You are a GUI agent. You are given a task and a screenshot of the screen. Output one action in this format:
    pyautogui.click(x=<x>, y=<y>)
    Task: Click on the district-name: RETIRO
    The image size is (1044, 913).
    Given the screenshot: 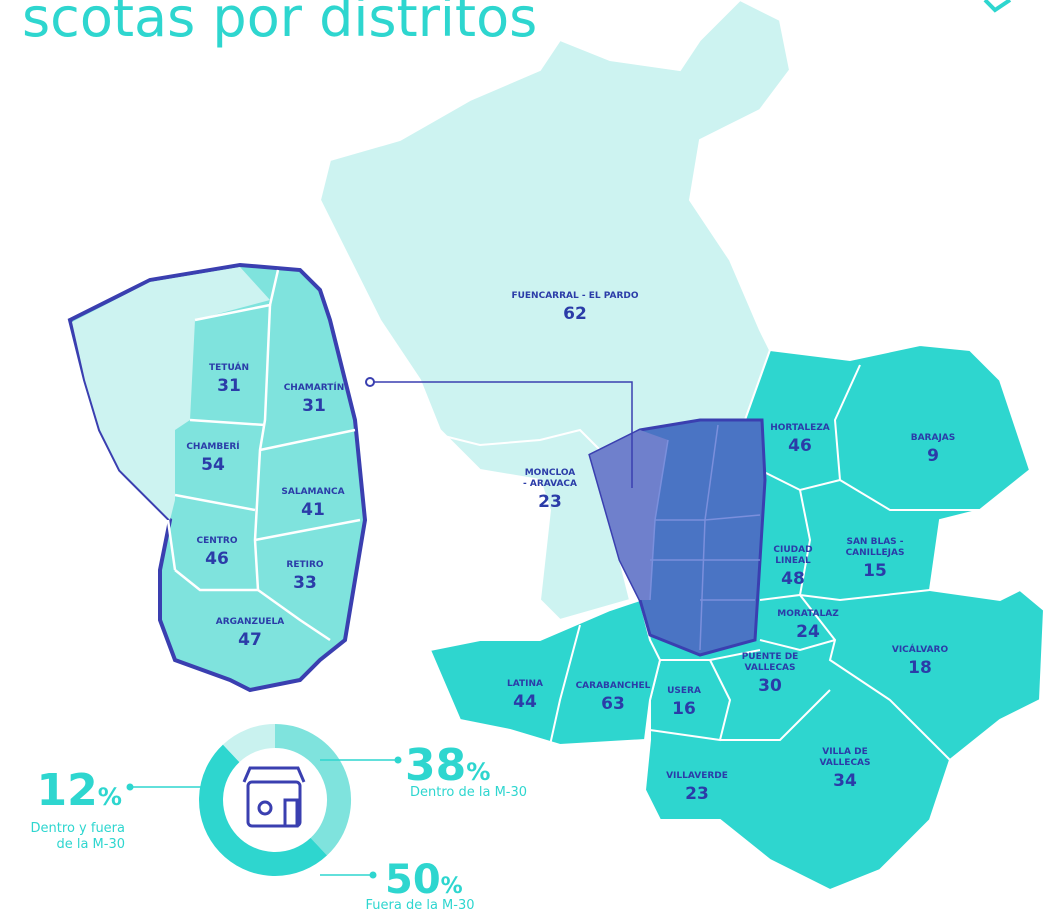 What is the action you would take?
    pyautogui.click(x=304, y=565)
    